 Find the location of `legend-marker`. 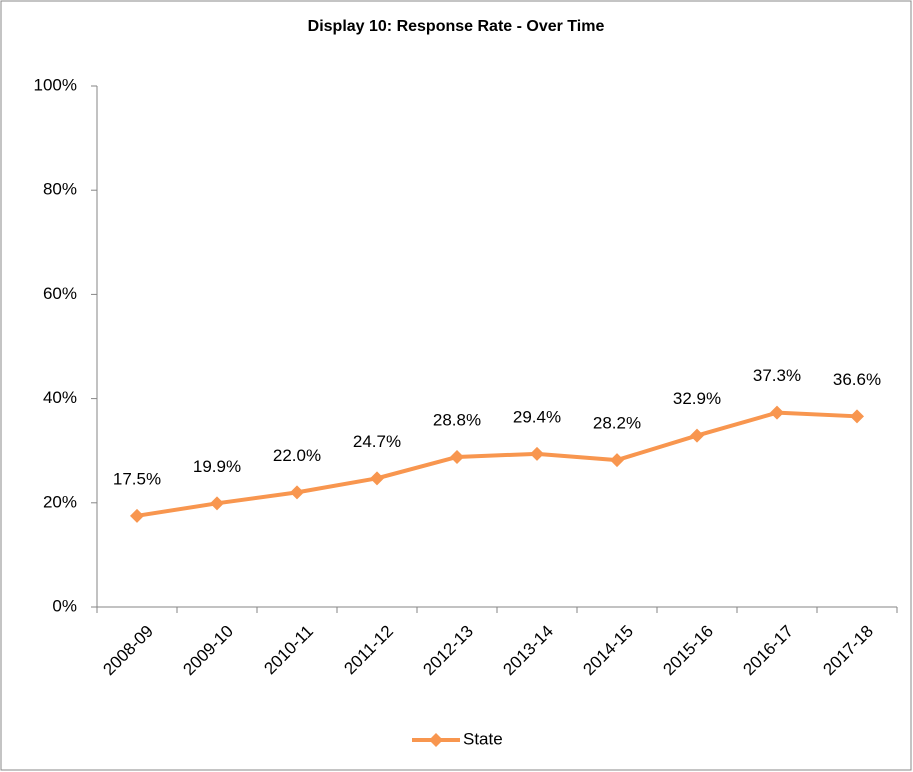

legend-marker is located at coordinates (436, 740).